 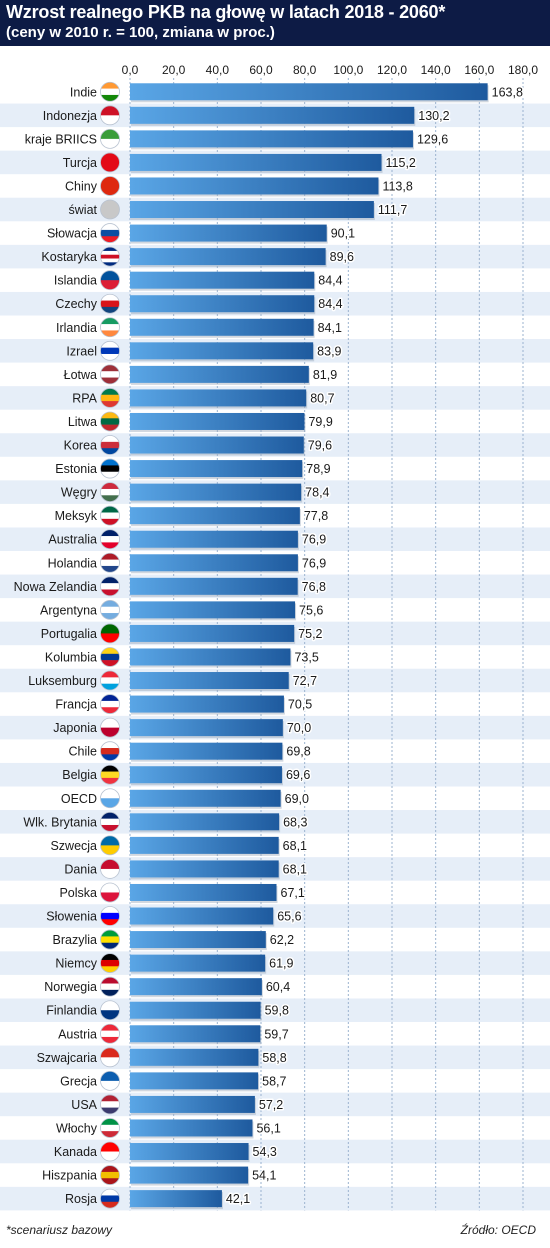 What do you see at coordinates (69, 257) in the screenshot?
I see `category-label: Kostaryka` at bounding box center [69, 257].